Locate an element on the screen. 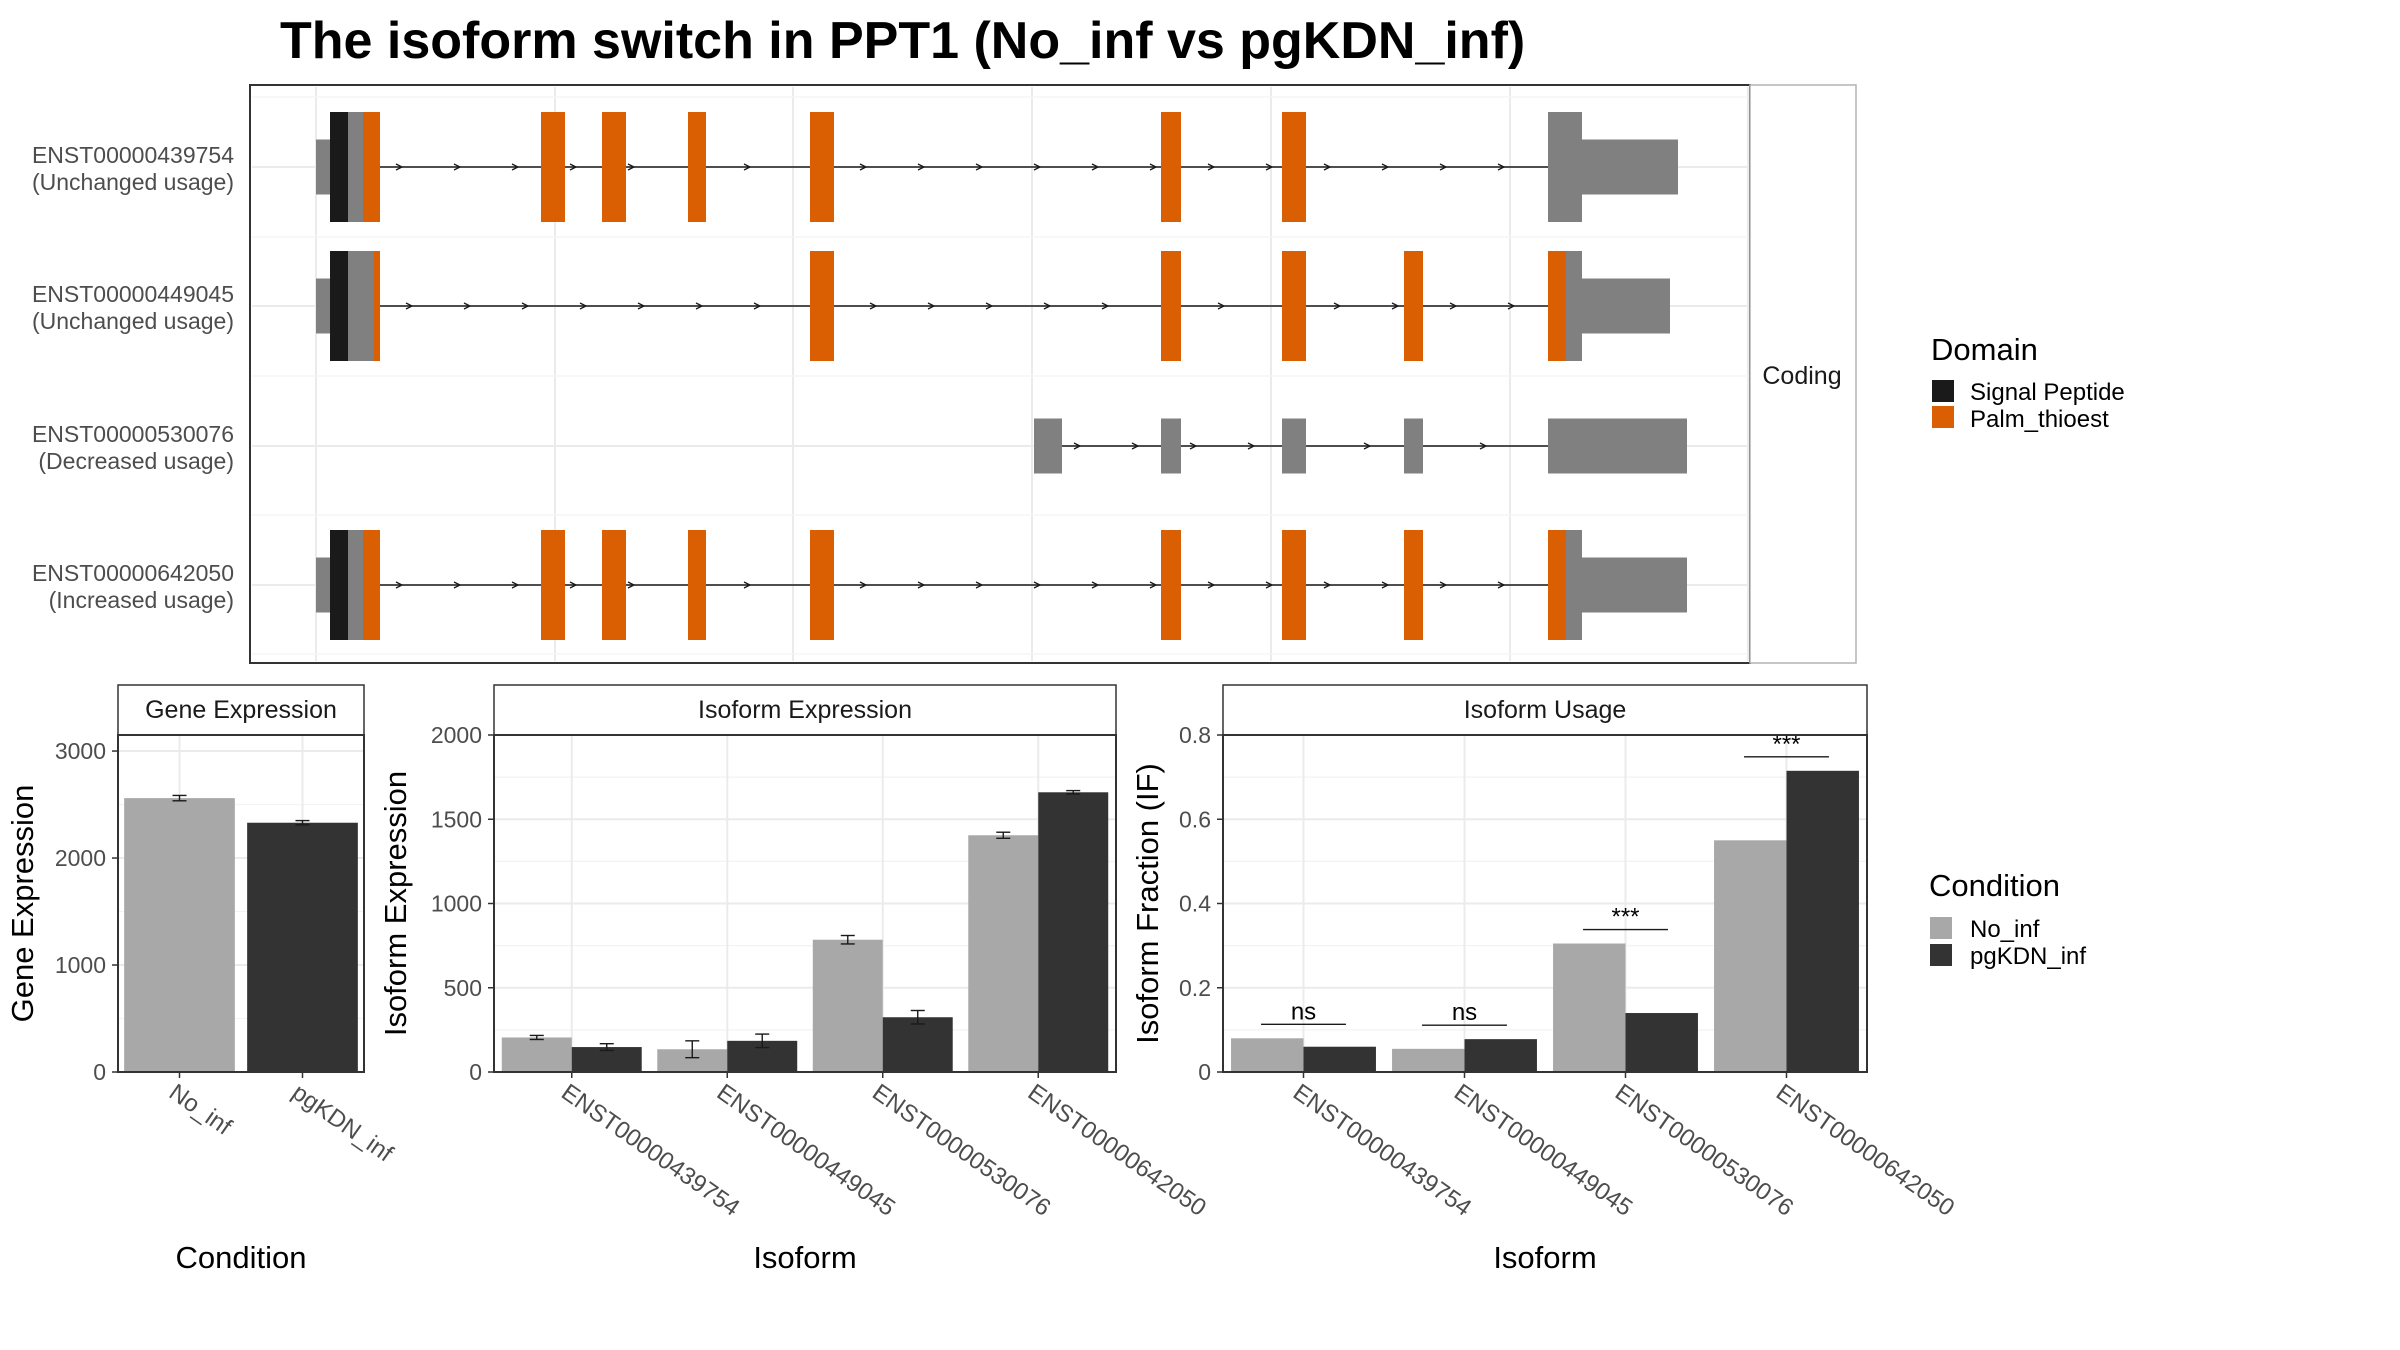 The height and width of the screenshot is (1350, 2400). y-tick-label: 0.8 is located at coordinates (1195, 735).